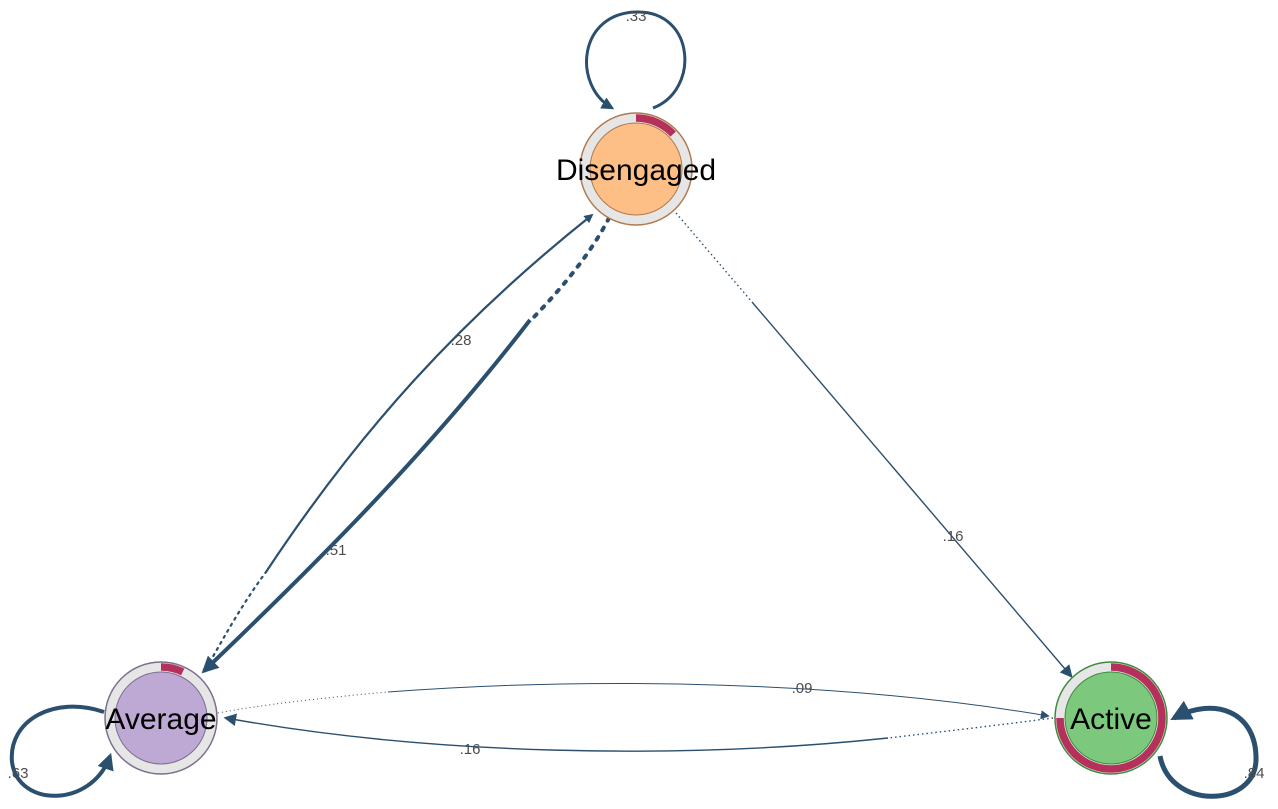 Image resolution: width=1278 pixels, height=809 pixels. I want to click on edge-label-average-active: .09, so click(802, 688).